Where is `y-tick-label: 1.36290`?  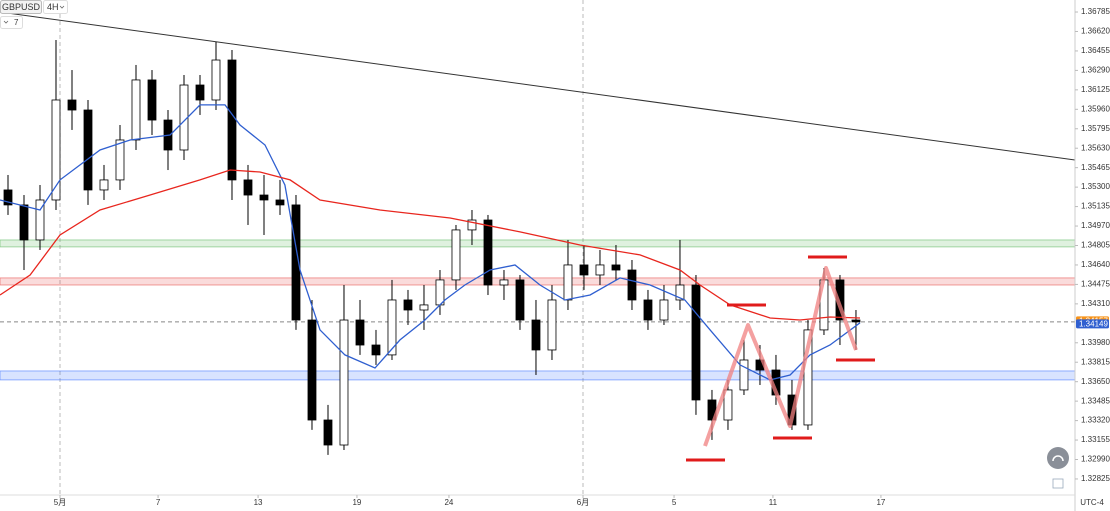
y-tick-label: 1.36290 is located at coordinates (1095, 70).